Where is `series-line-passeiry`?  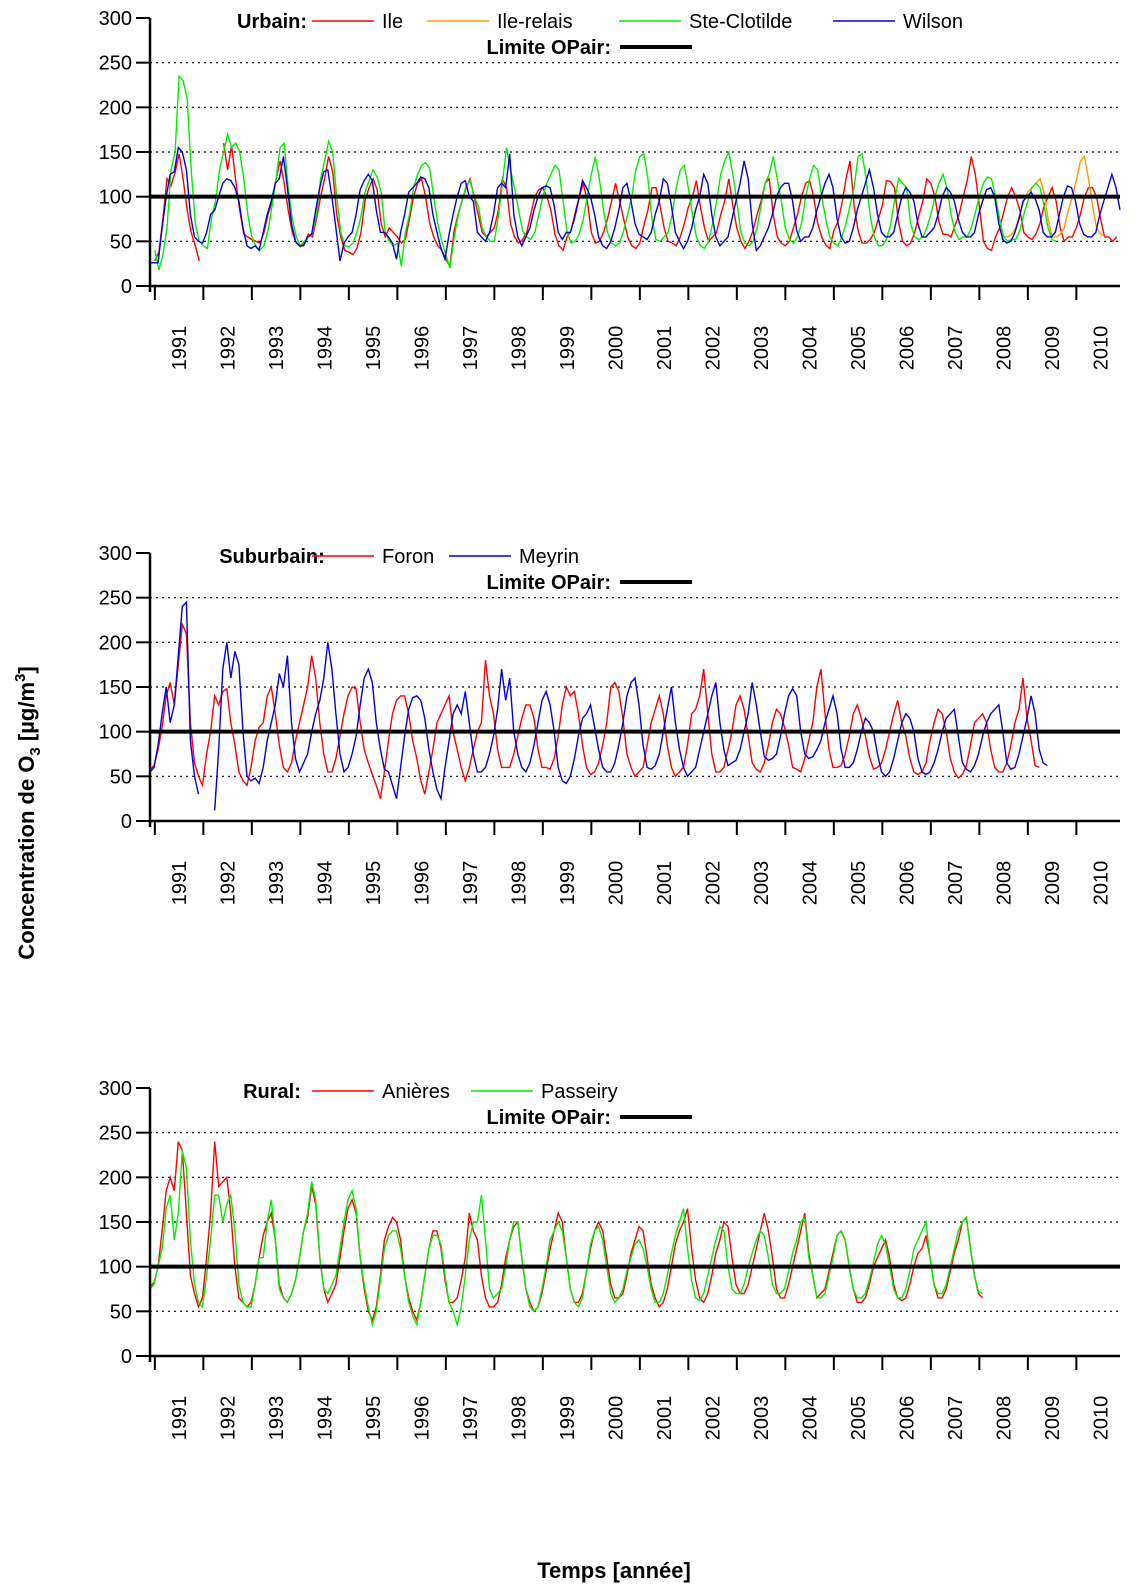
series-line-passeiry is located at coordinates (566, 1239).